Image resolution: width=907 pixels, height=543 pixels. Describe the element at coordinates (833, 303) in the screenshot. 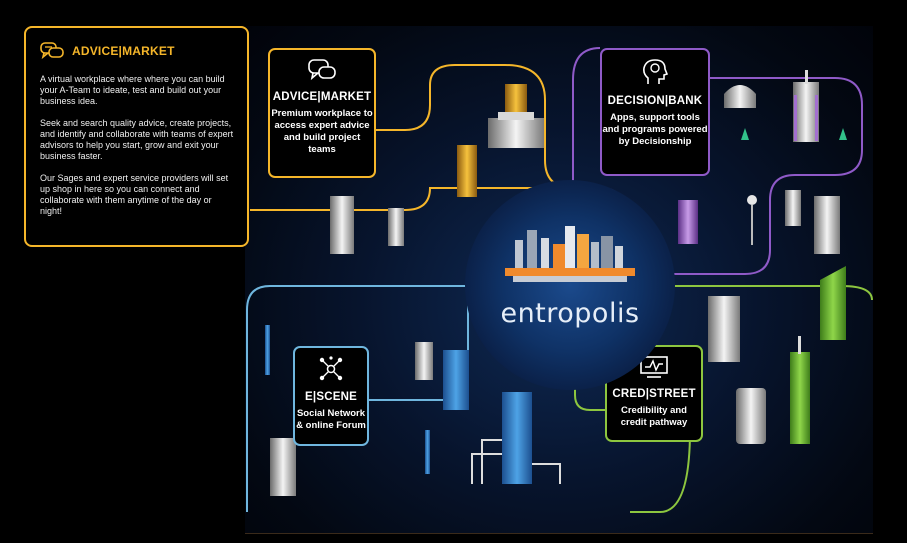

I see `green-skyscraper-building` at that location.